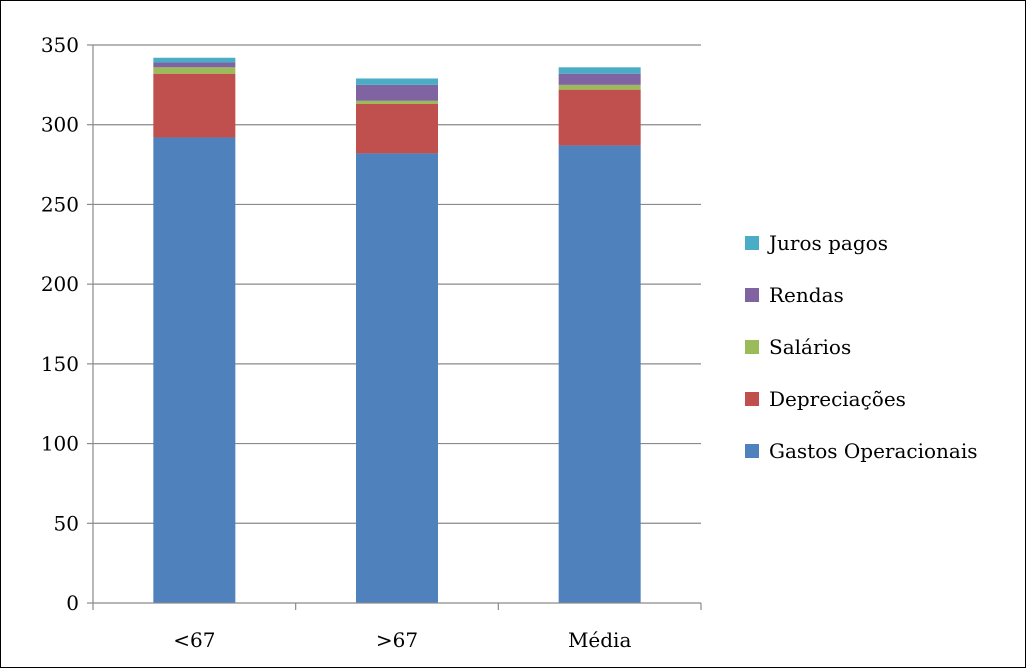 The height and width of the screenshot is (668, 1026). What do you see at coordinates (60, 324) in the screenshot?
I see `y-tick-labels: 0 50 100 150 200 250 300 350` at bounding box center [60, 324].